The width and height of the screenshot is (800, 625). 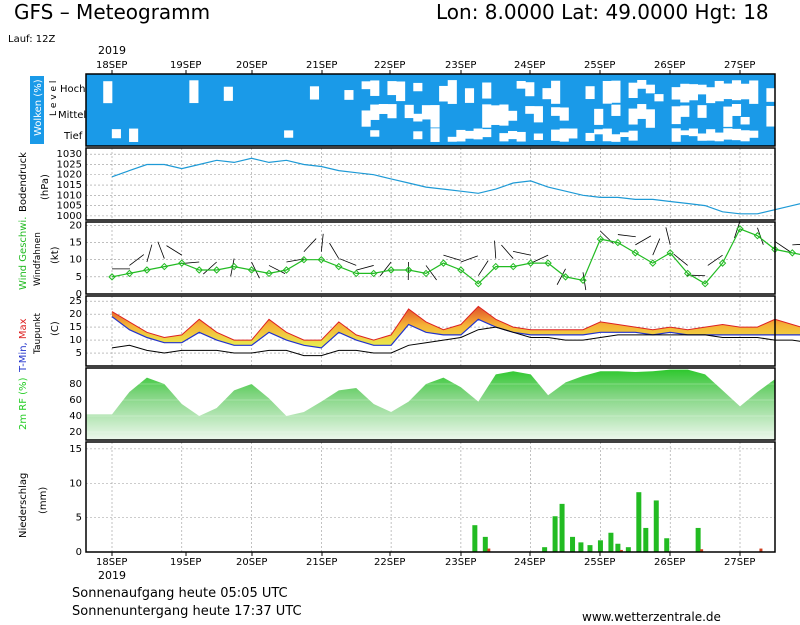 I want to click on y-tick-label: 1000, so click(x=69, y=216).